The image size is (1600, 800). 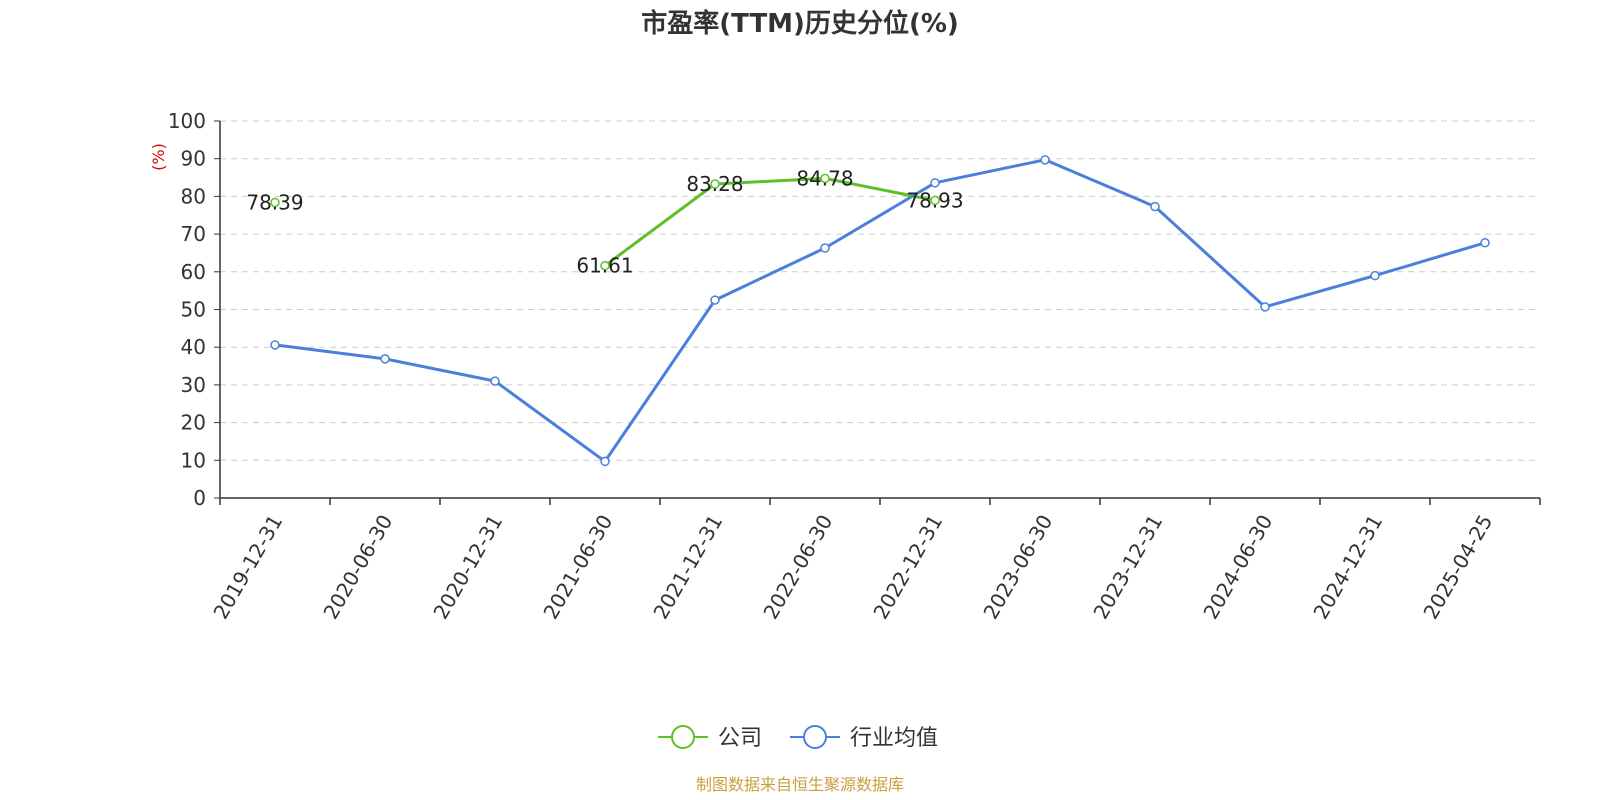 I want to click on x-tick-label: 2021-06-30, so click(x=577, y=567).